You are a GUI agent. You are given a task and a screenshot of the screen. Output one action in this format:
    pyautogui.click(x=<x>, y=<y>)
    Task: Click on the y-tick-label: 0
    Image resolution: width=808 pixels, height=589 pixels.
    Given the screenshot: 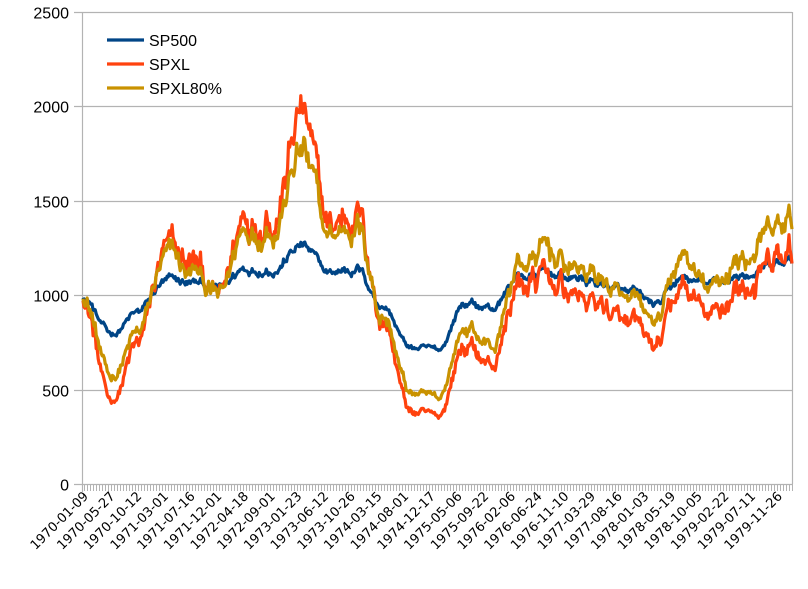 What is the action you would take?
    pyautogui.click(x=64, y=486)
    